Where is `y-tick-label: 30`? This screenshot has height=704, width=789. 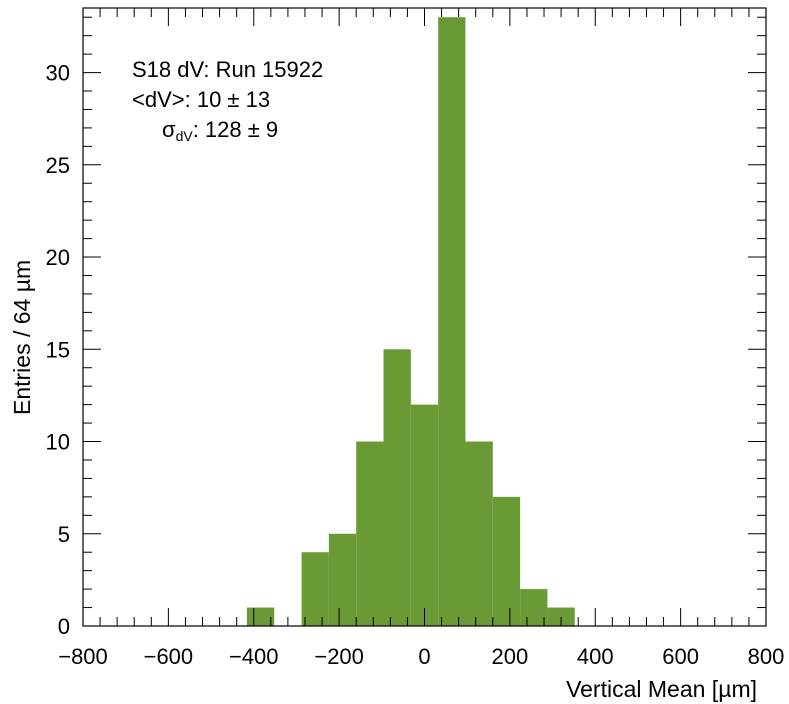
y-tick-label: 30 is located at coordinates (58, 73).